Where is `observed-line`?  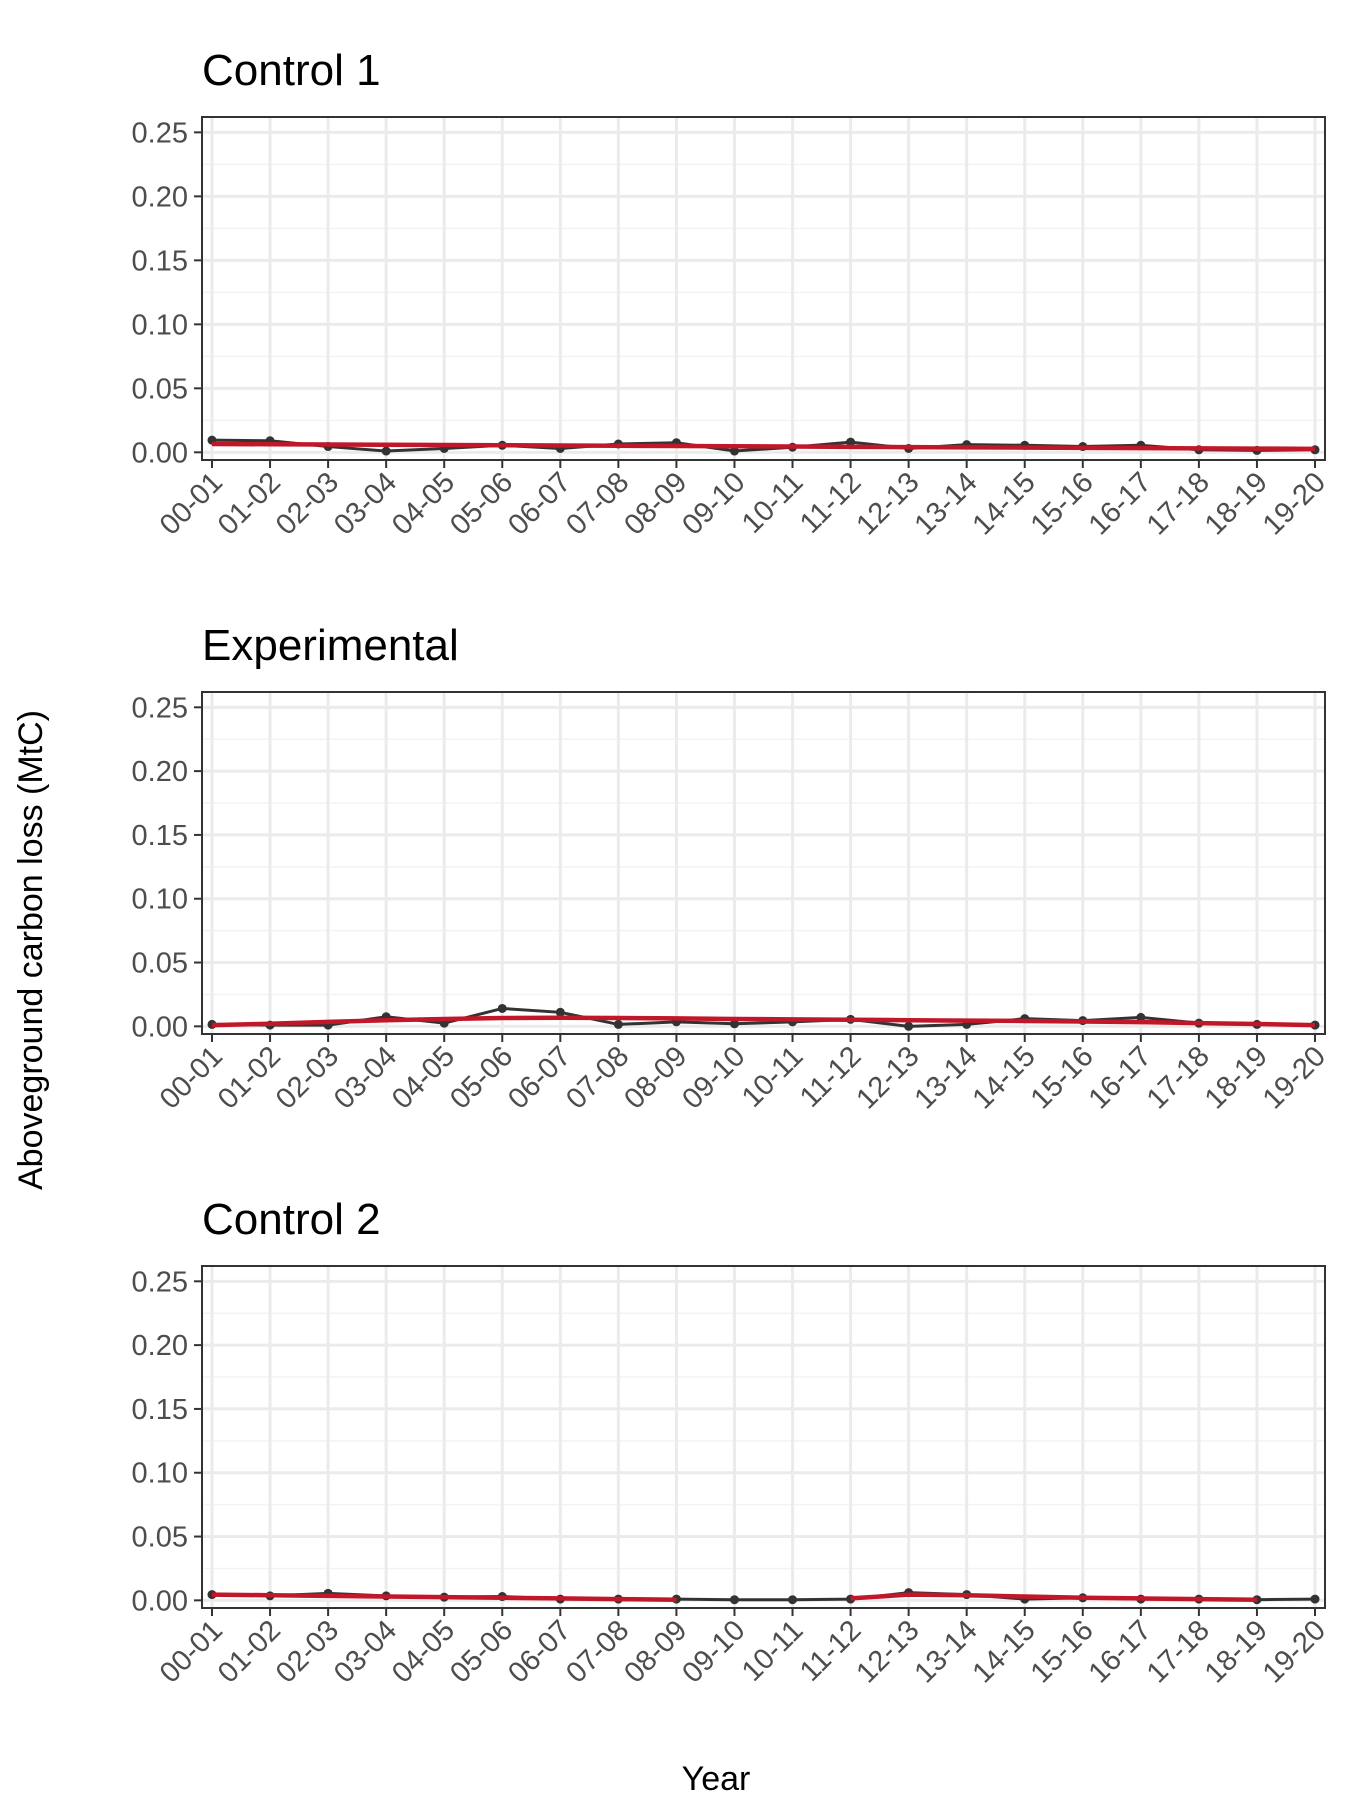
observed-line is located at coordinates (763, 445).